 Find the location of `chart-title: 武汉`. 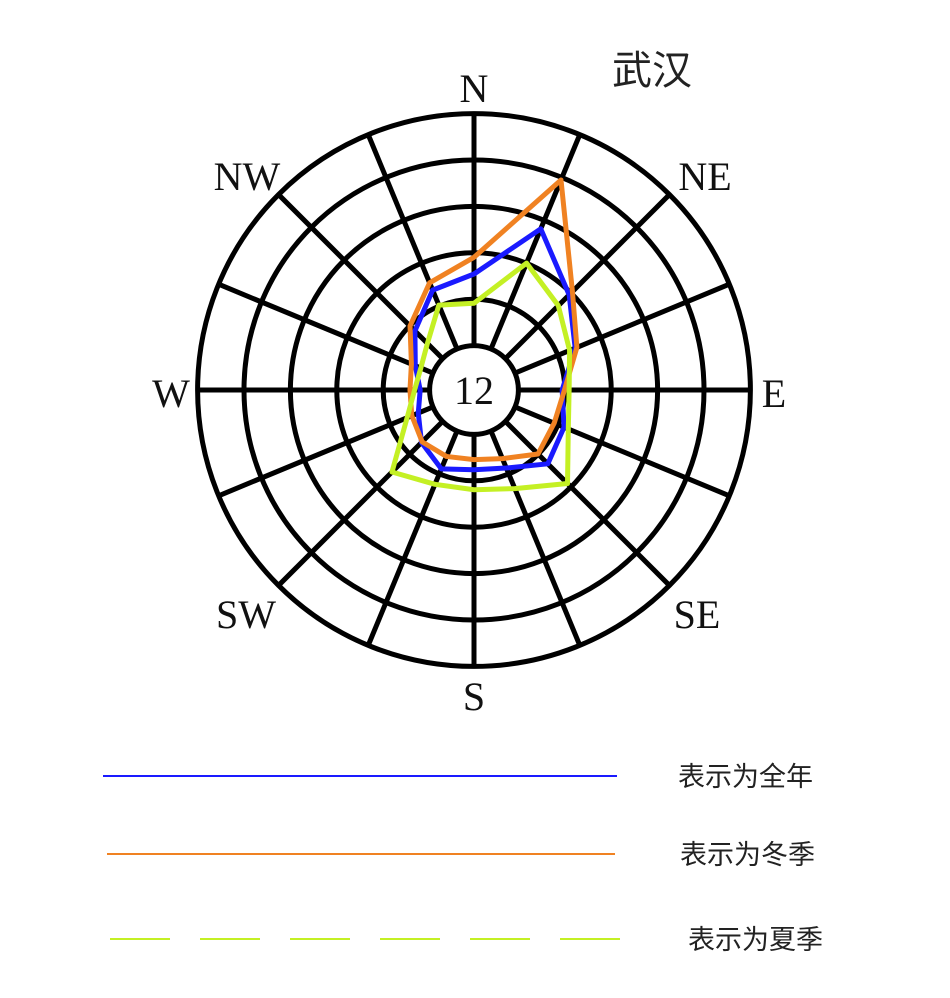

chart-title: 武汉 is located at coordinates (652, 71).